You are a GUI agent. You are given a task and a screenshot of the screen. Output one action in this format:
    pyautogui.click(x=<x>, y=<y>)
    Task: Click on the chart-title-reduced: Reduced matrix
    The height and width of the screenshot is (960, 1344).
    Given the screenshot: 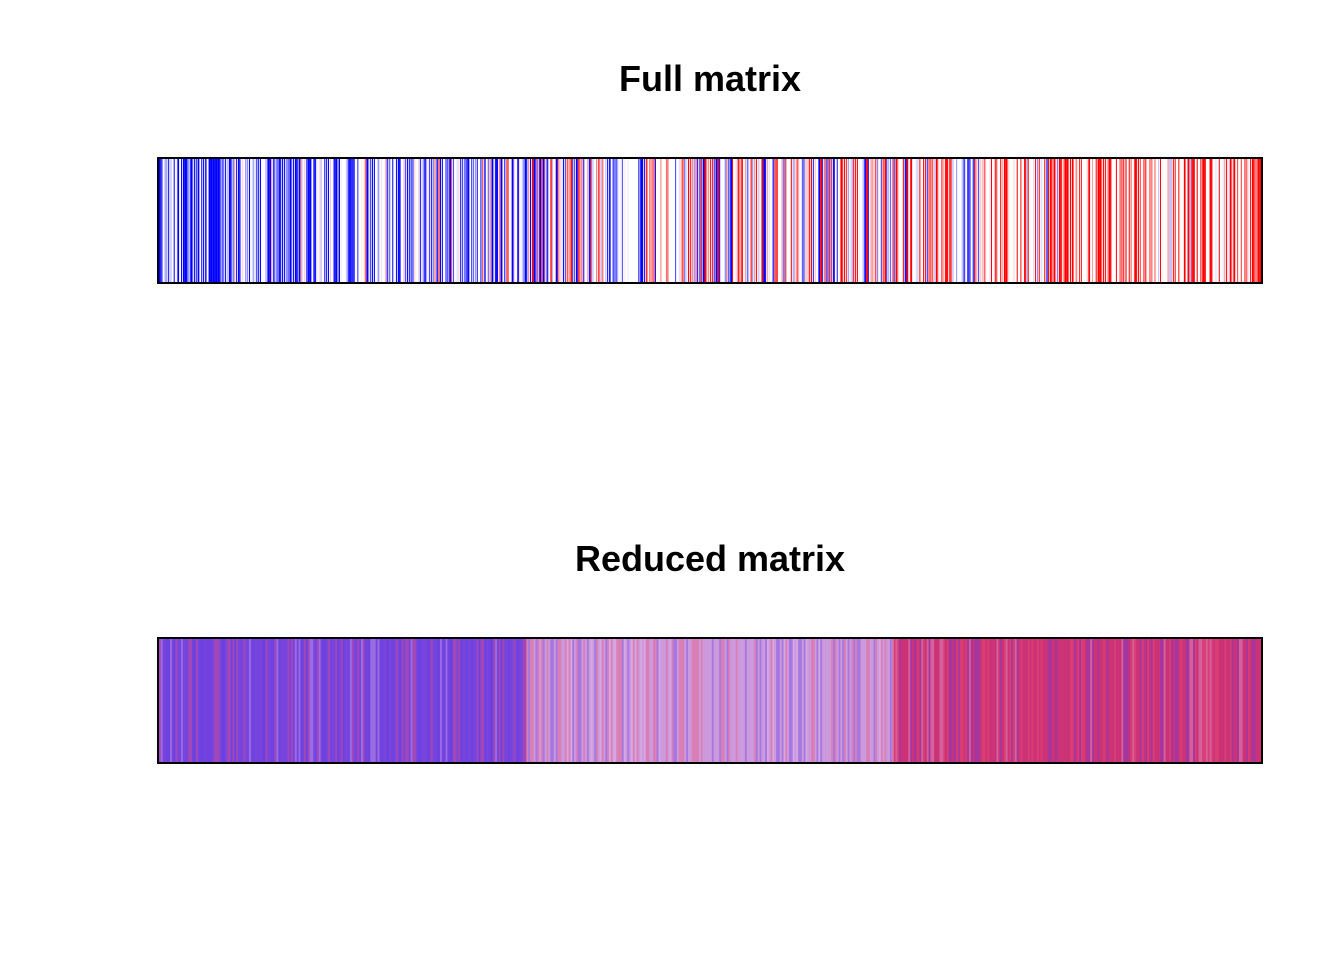 What is the action you would take?
    pyautogui.click(x=710, y=558)
    